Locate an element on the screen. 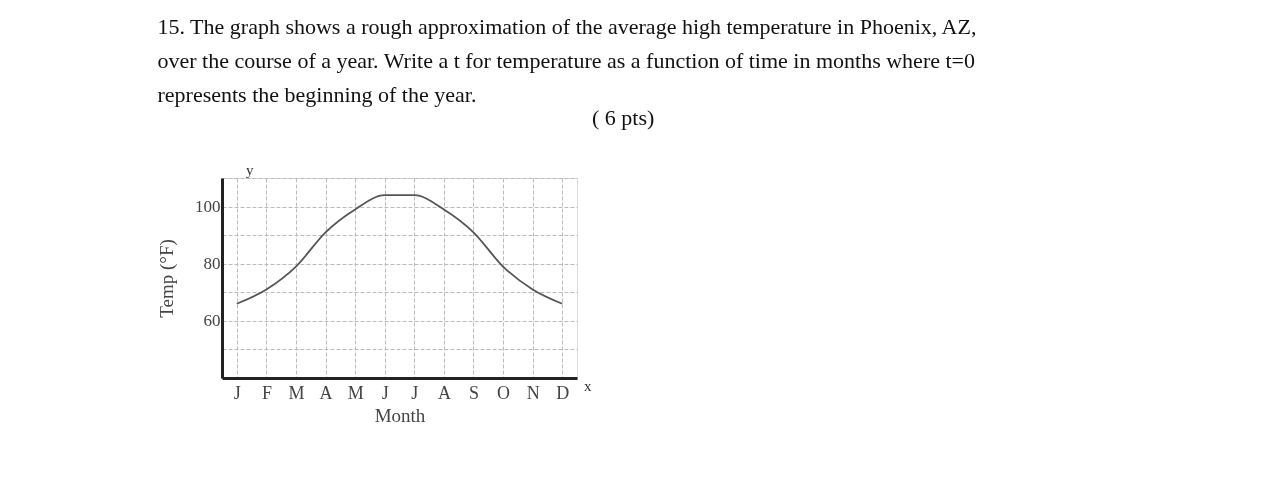 The height and width of the screenshot is (477, 1284). chart-title: 15. The graph shows a rough approximation of the average high temperature in Phoenix, AZ, over the course of a year. Write a t for temperature as a function of time in months where t=0 represents the beginning of the year. is located at coordinates (567, 60).